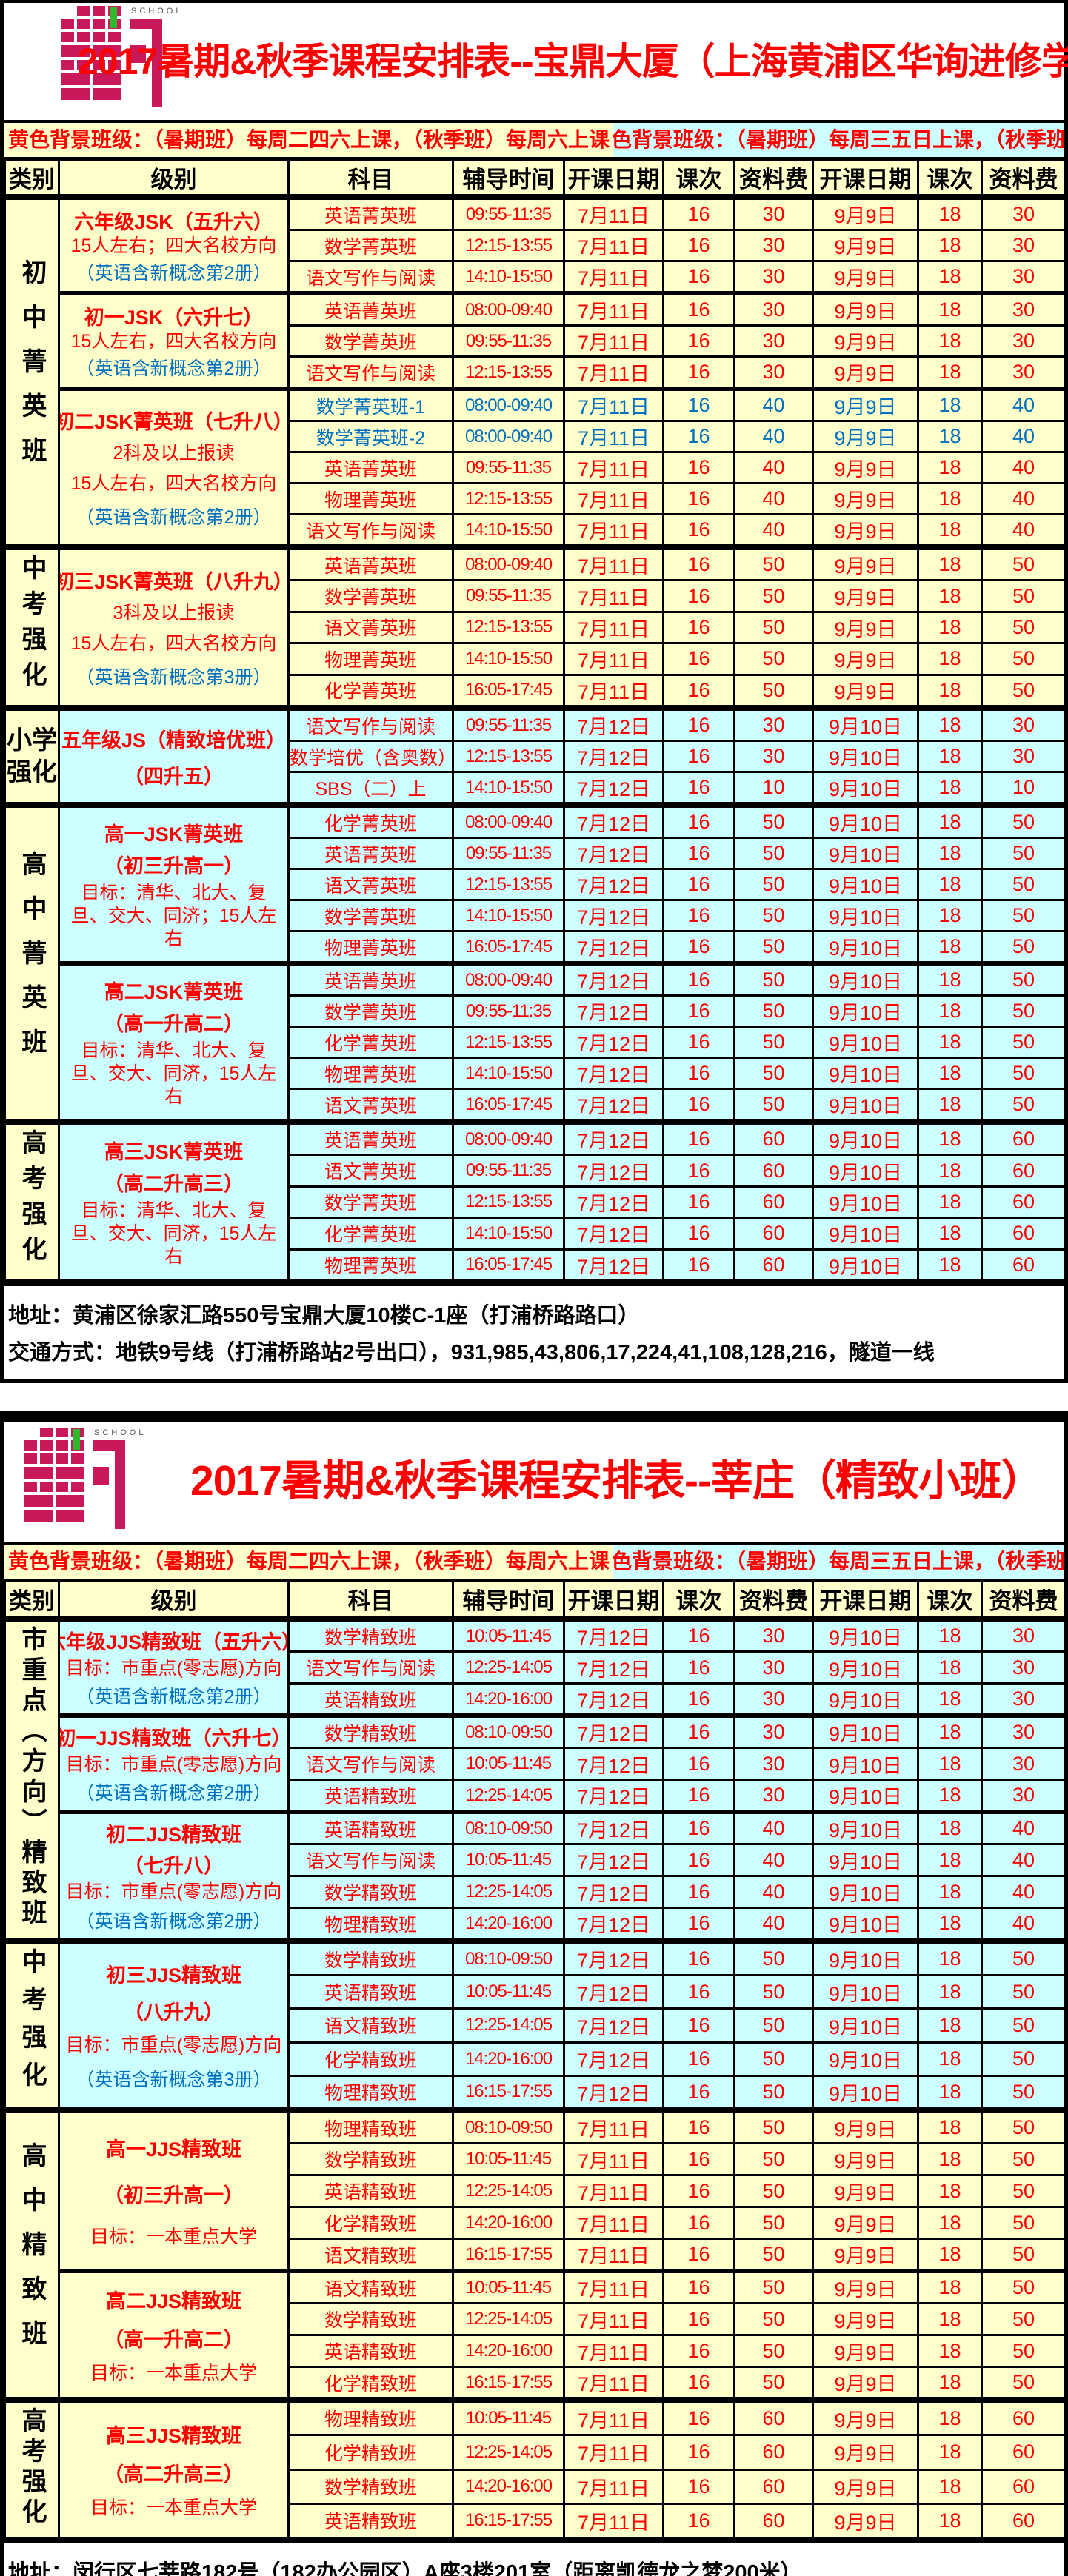 This screenshot has height=2576, width=1068. What do you see at coordinates (613, 1600) in the screenshot?
I see `col-header-start-date-summer: 开课日期` at bounding box center [613, 1600].